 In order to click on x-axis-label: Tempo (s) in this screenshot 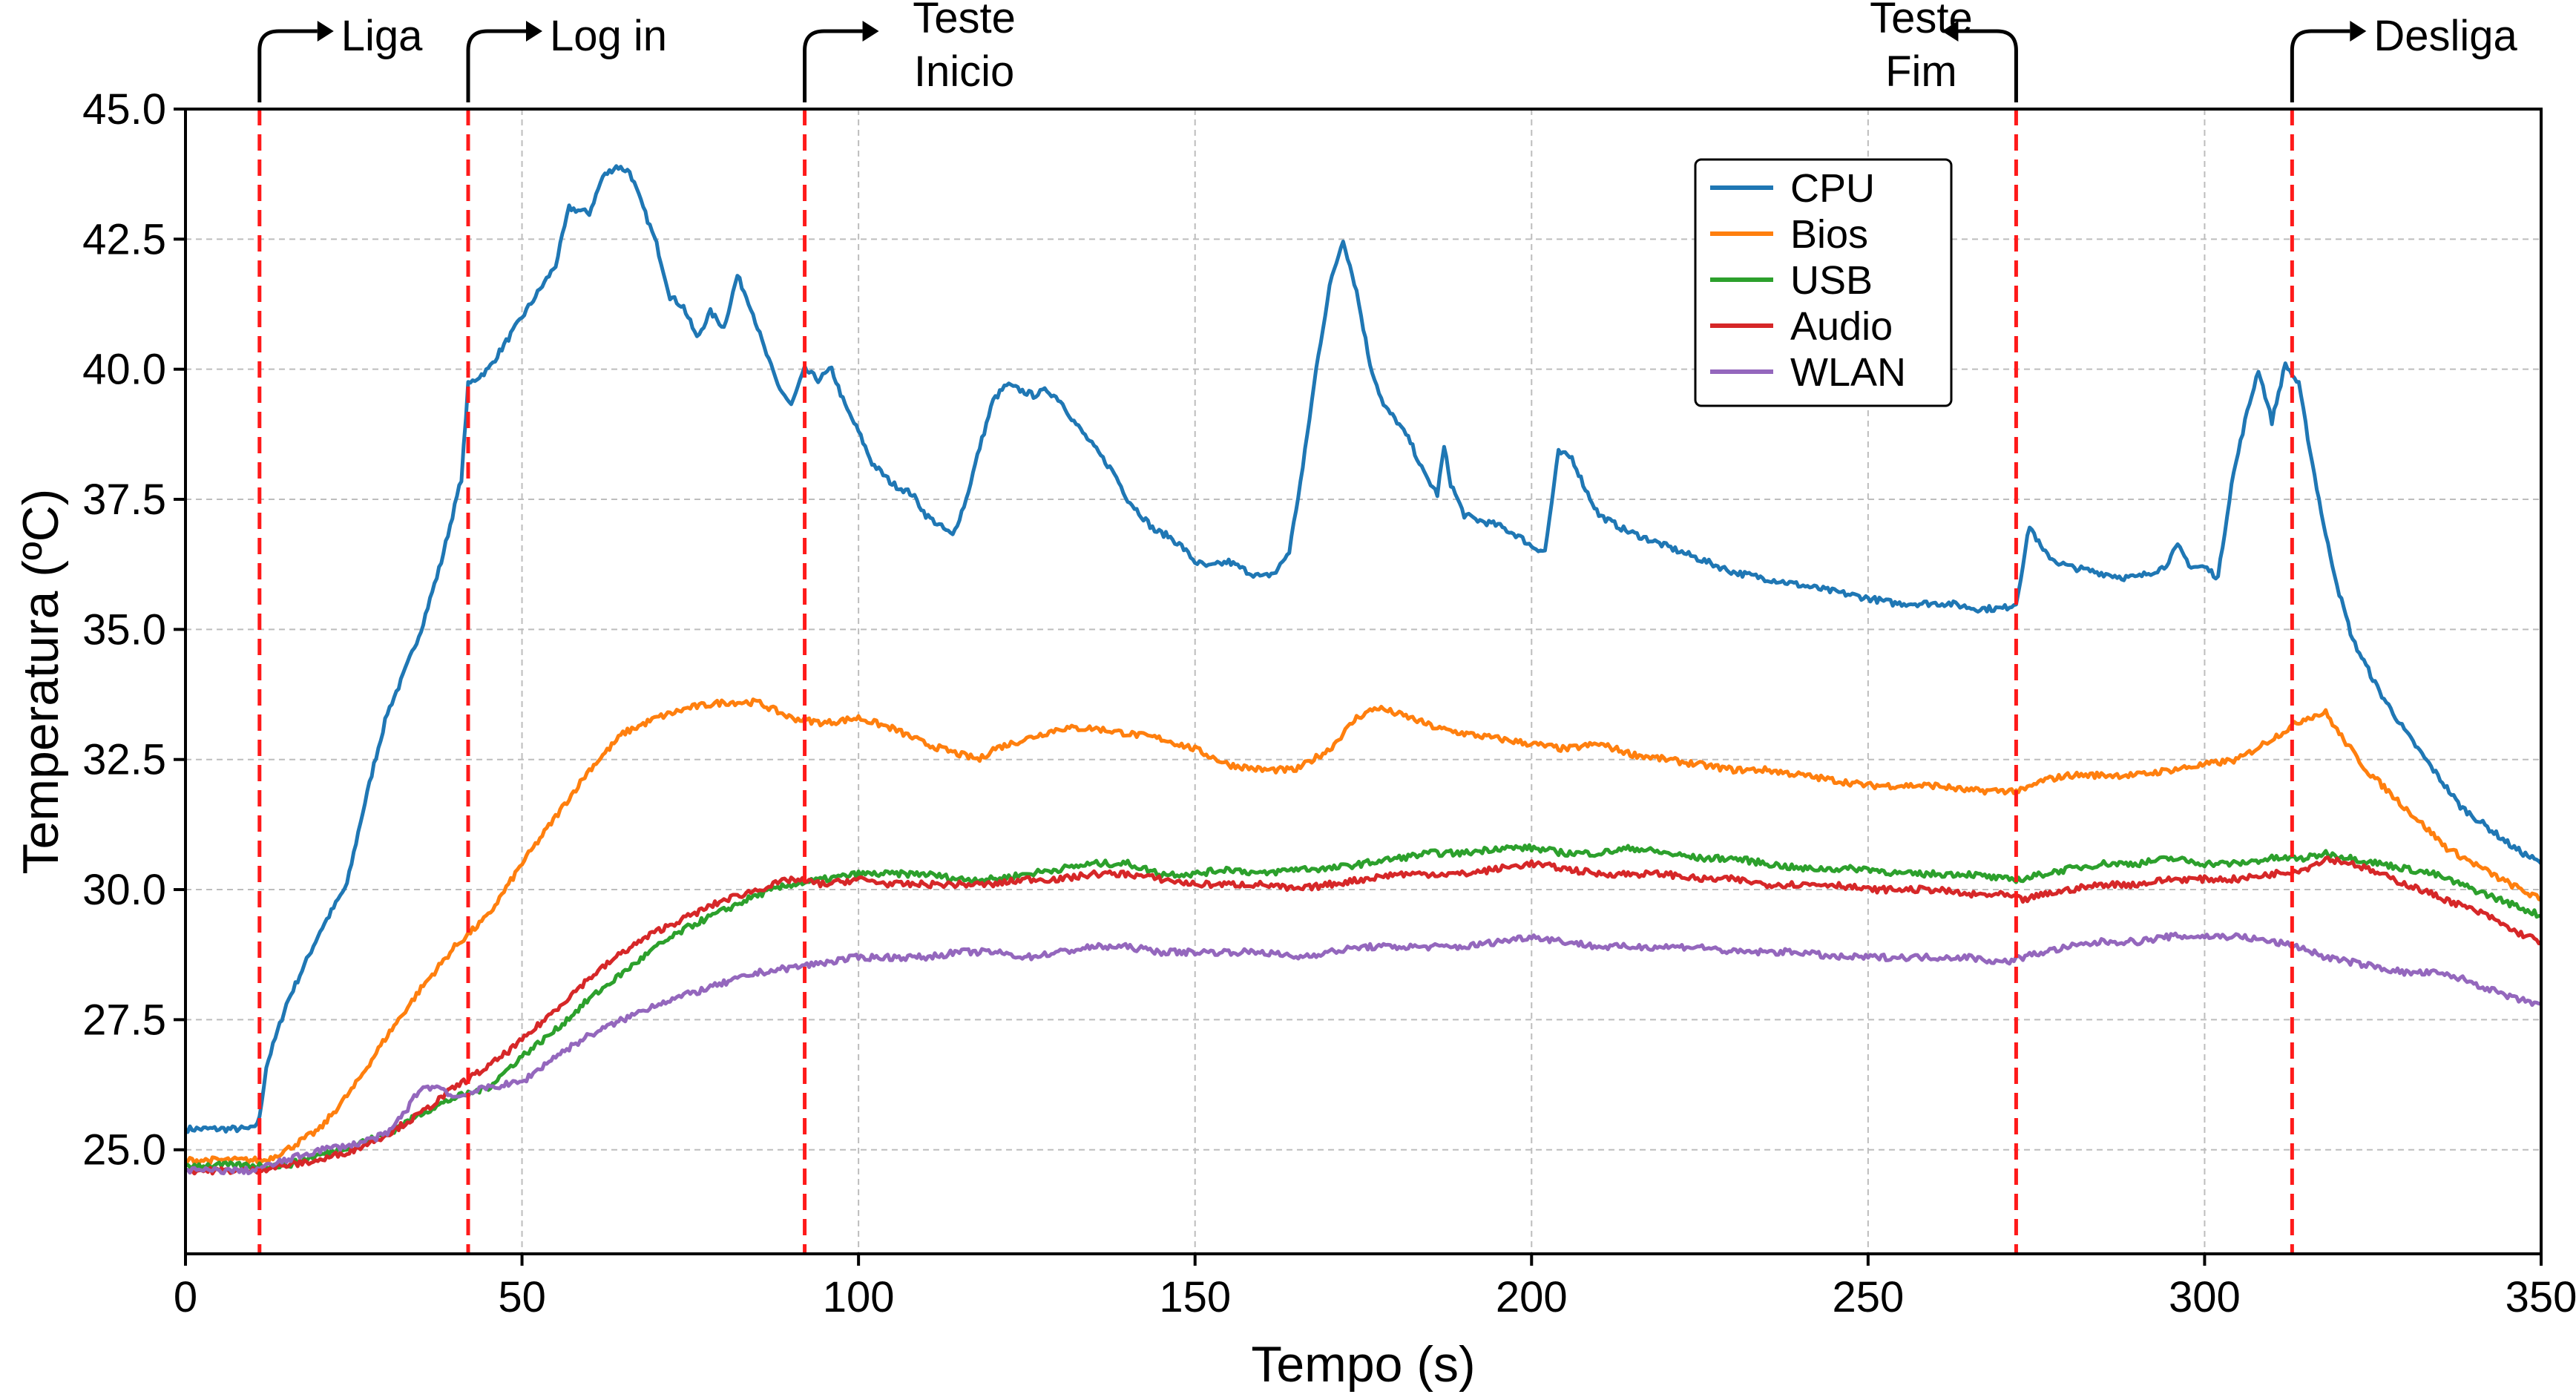, I will do `click(1363, 1364)`.